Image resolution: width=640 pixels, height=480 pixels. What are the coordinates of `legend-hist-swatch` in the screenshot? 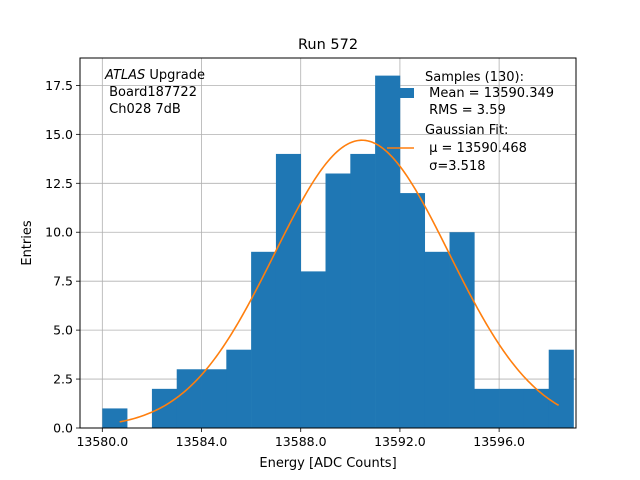 It's located at (400, 93).